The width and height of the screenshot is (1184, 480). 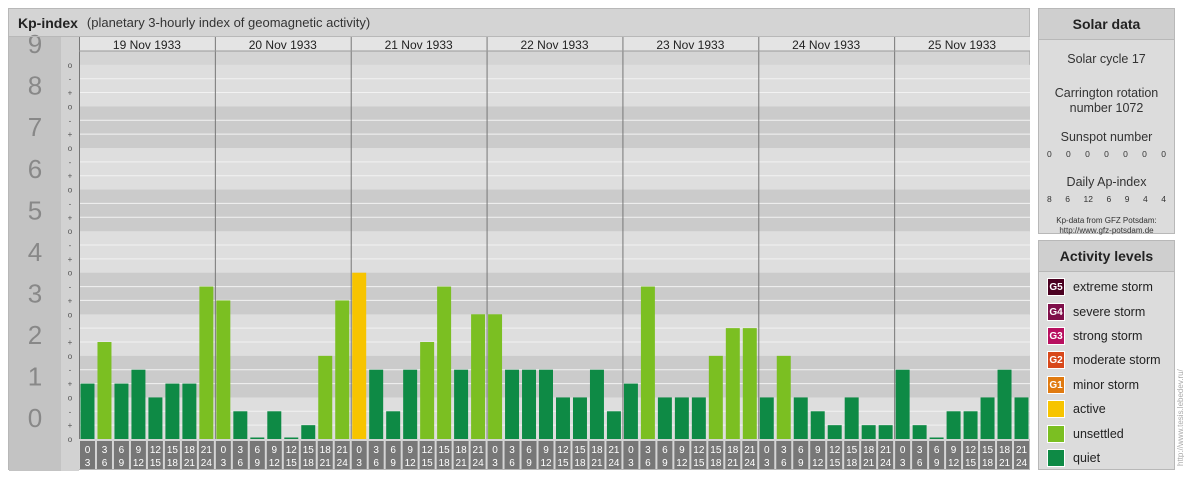 What do you see at coordinates (1089, 409) in the screenshot?
I see `level-label: active` at bounding box center [1089, 409].